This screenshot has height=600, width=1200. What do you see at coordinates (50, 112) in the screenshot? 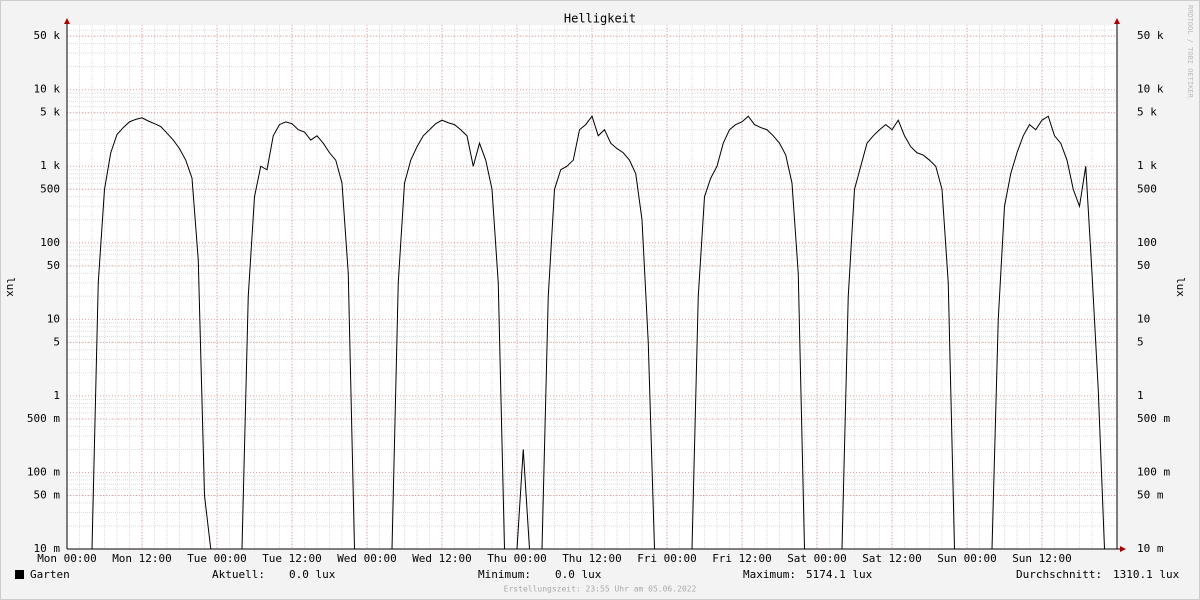
I see `y-tick-label: 5 k` at bounding box center [50, 112].